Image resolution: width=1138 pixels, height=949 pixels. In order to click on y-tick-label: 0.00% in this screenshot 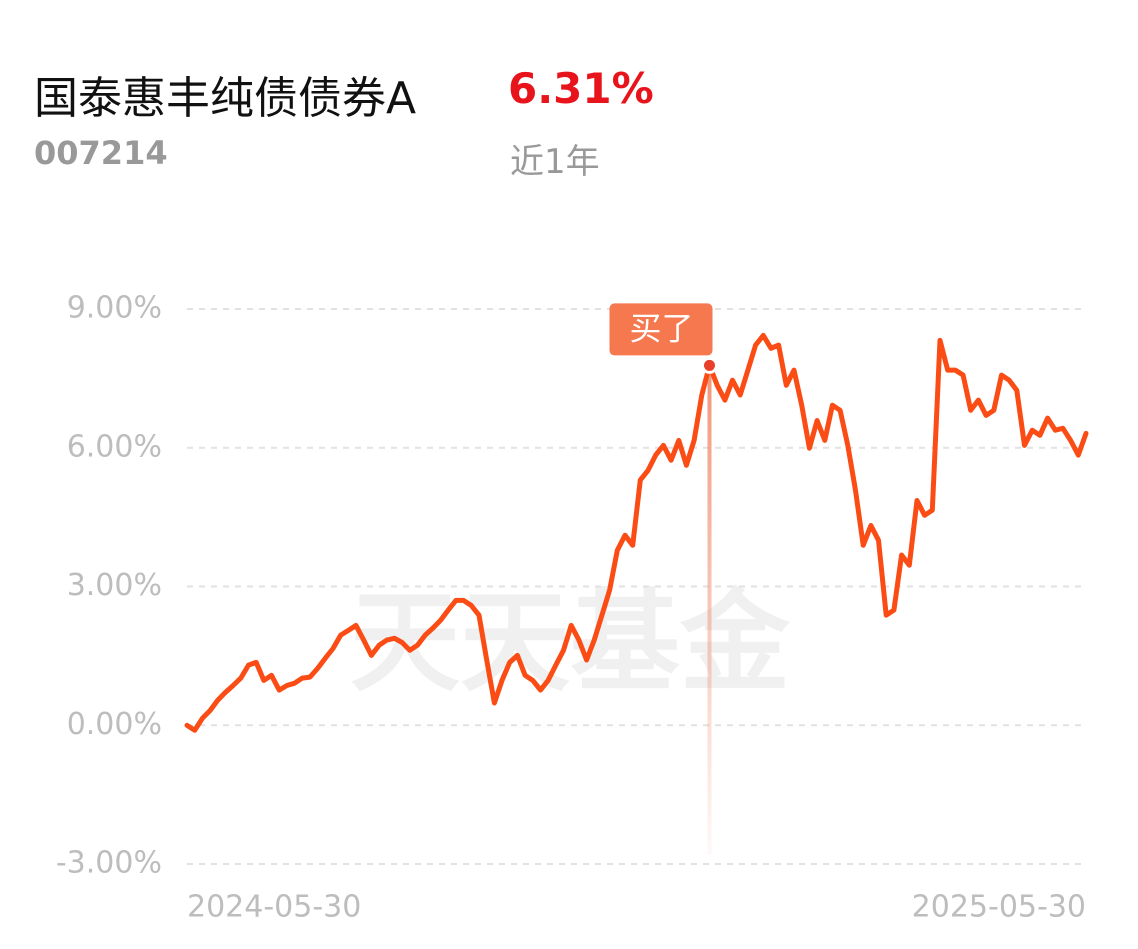, I will do `click(114, 724)`.